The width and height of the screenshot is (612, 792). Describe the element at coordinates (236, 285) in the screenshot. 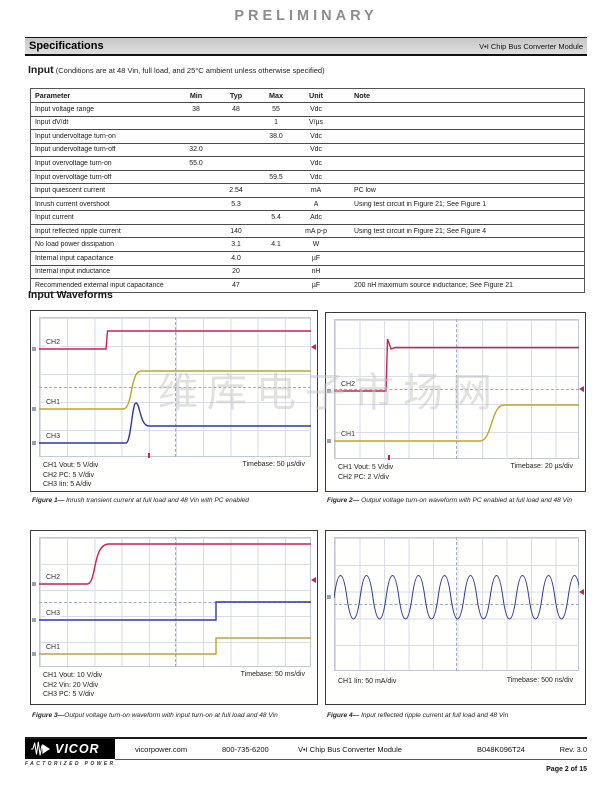

I see `cell-typ: 47` at that location.